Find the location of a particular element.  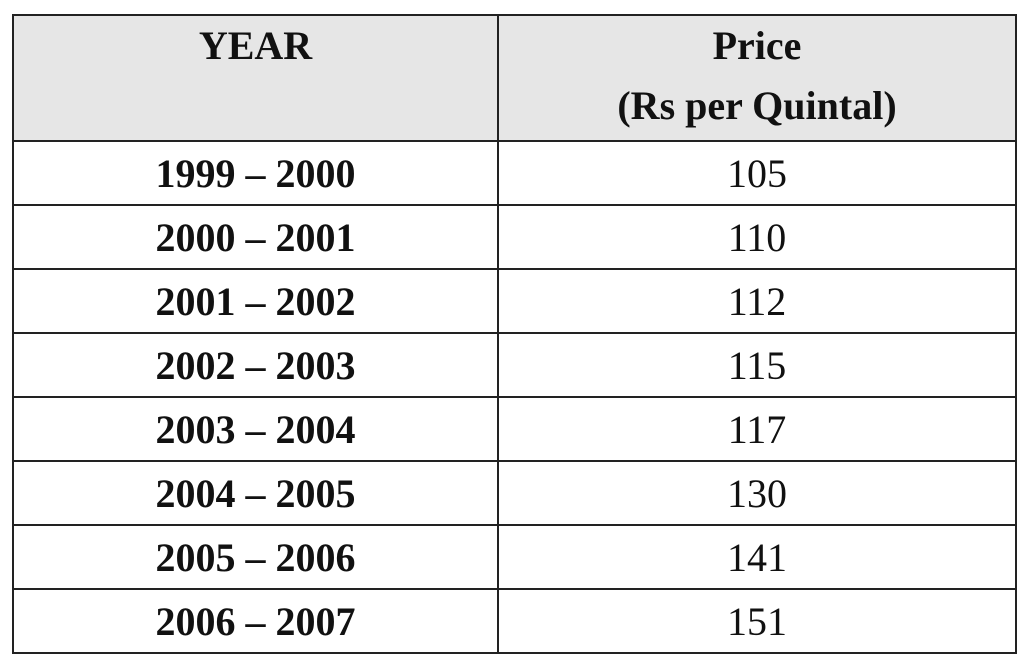

table-row: 2001 – 2002 112 is located at coordinates (514, 301).